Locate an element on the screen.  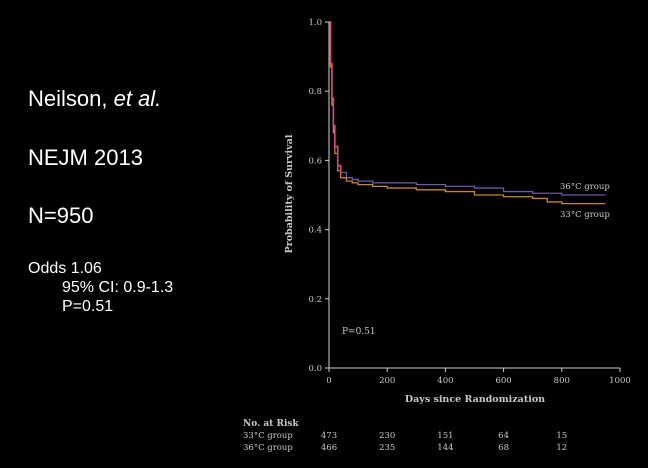
y-tick-label: 0.6 is located at coordinates (315, 161).